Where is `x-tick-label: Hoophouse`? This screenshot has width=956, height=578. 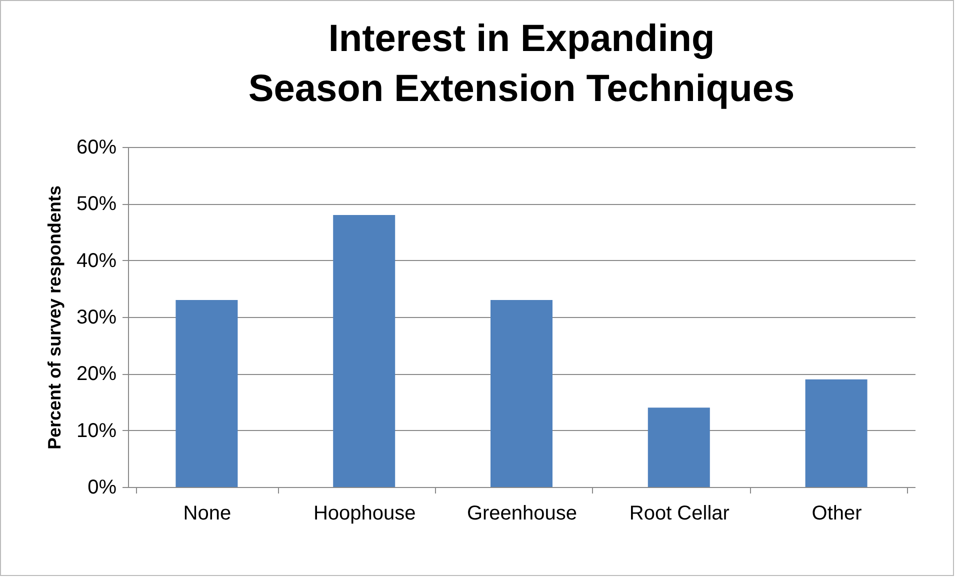 x-tick-label: Hoophouse is located at coordinates (364, 513).